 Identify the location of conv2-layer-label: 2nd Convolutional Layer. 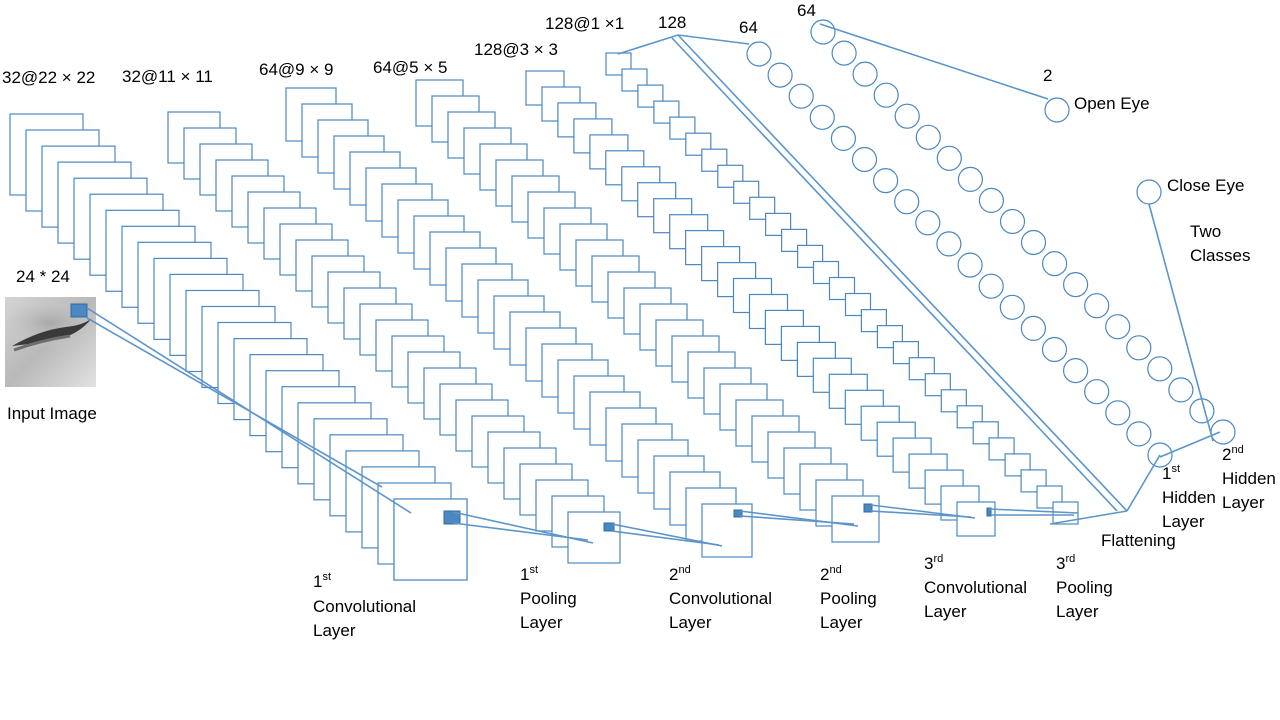
(720, 598).